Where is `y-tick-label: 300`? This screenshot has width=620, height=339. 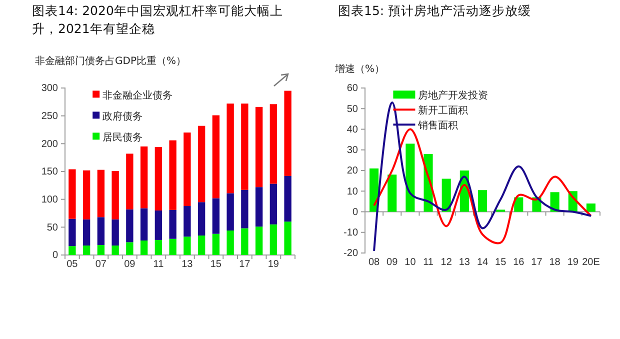
y-tick-label: 300 is located at coordinates (49, 88).